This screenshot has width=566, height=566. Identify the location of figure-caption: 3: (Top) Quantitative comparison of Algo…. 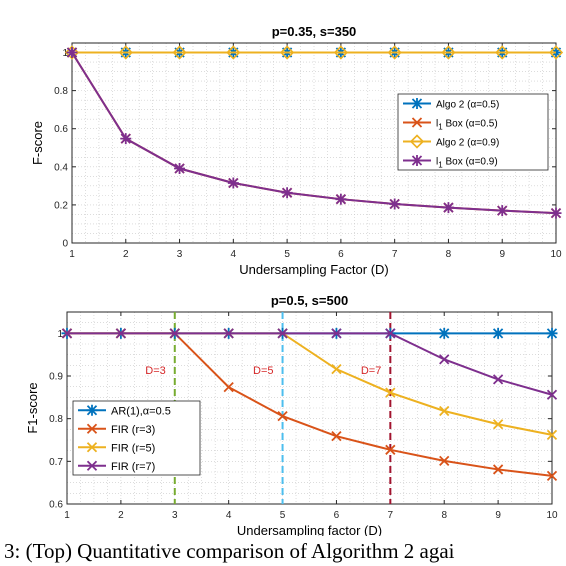
(229, 551).